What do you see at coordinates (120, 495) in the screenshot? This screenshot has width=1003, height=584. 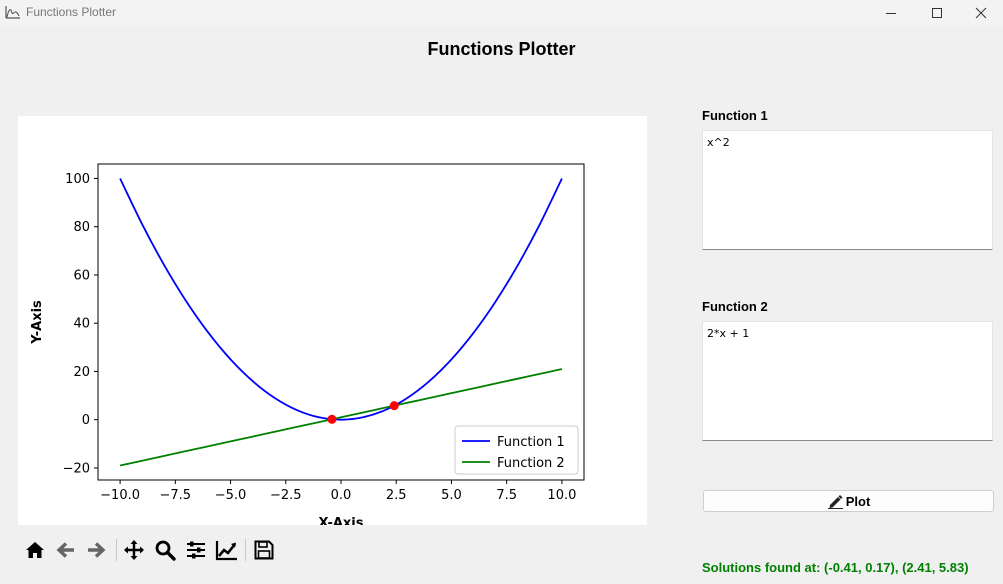 I see `x-tick-label: −10.0` at bounding box center [120, 495].